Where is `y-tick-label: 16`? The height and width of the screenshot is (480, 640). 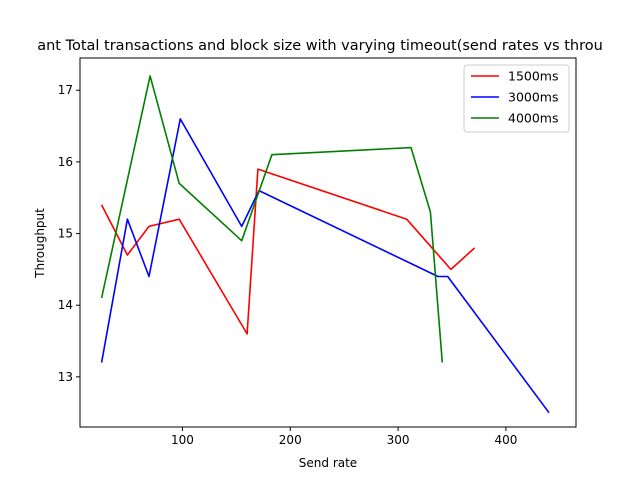
y-tick-label: 16 is located at coordinates (65, 162).